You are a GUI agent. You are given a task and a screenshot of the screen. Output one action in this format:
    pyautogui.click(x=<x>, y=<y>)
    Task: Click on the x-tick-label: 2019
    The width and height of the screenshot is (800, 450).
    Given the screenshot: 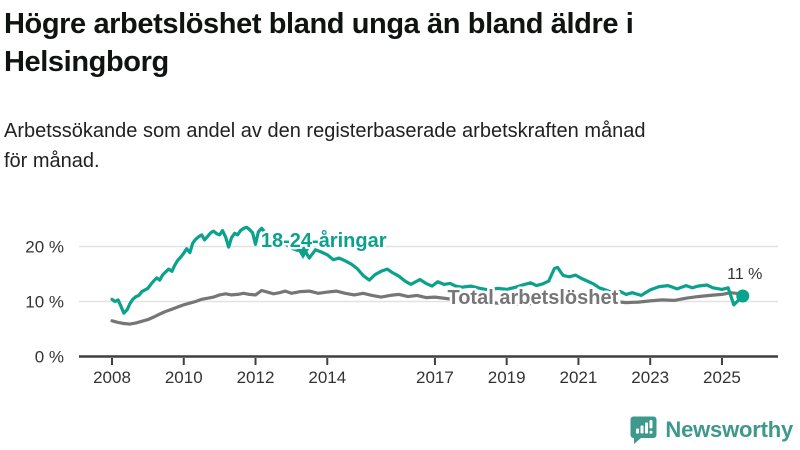 What is the action you would take?
    pyautogui.click(x=507, y=377)
    